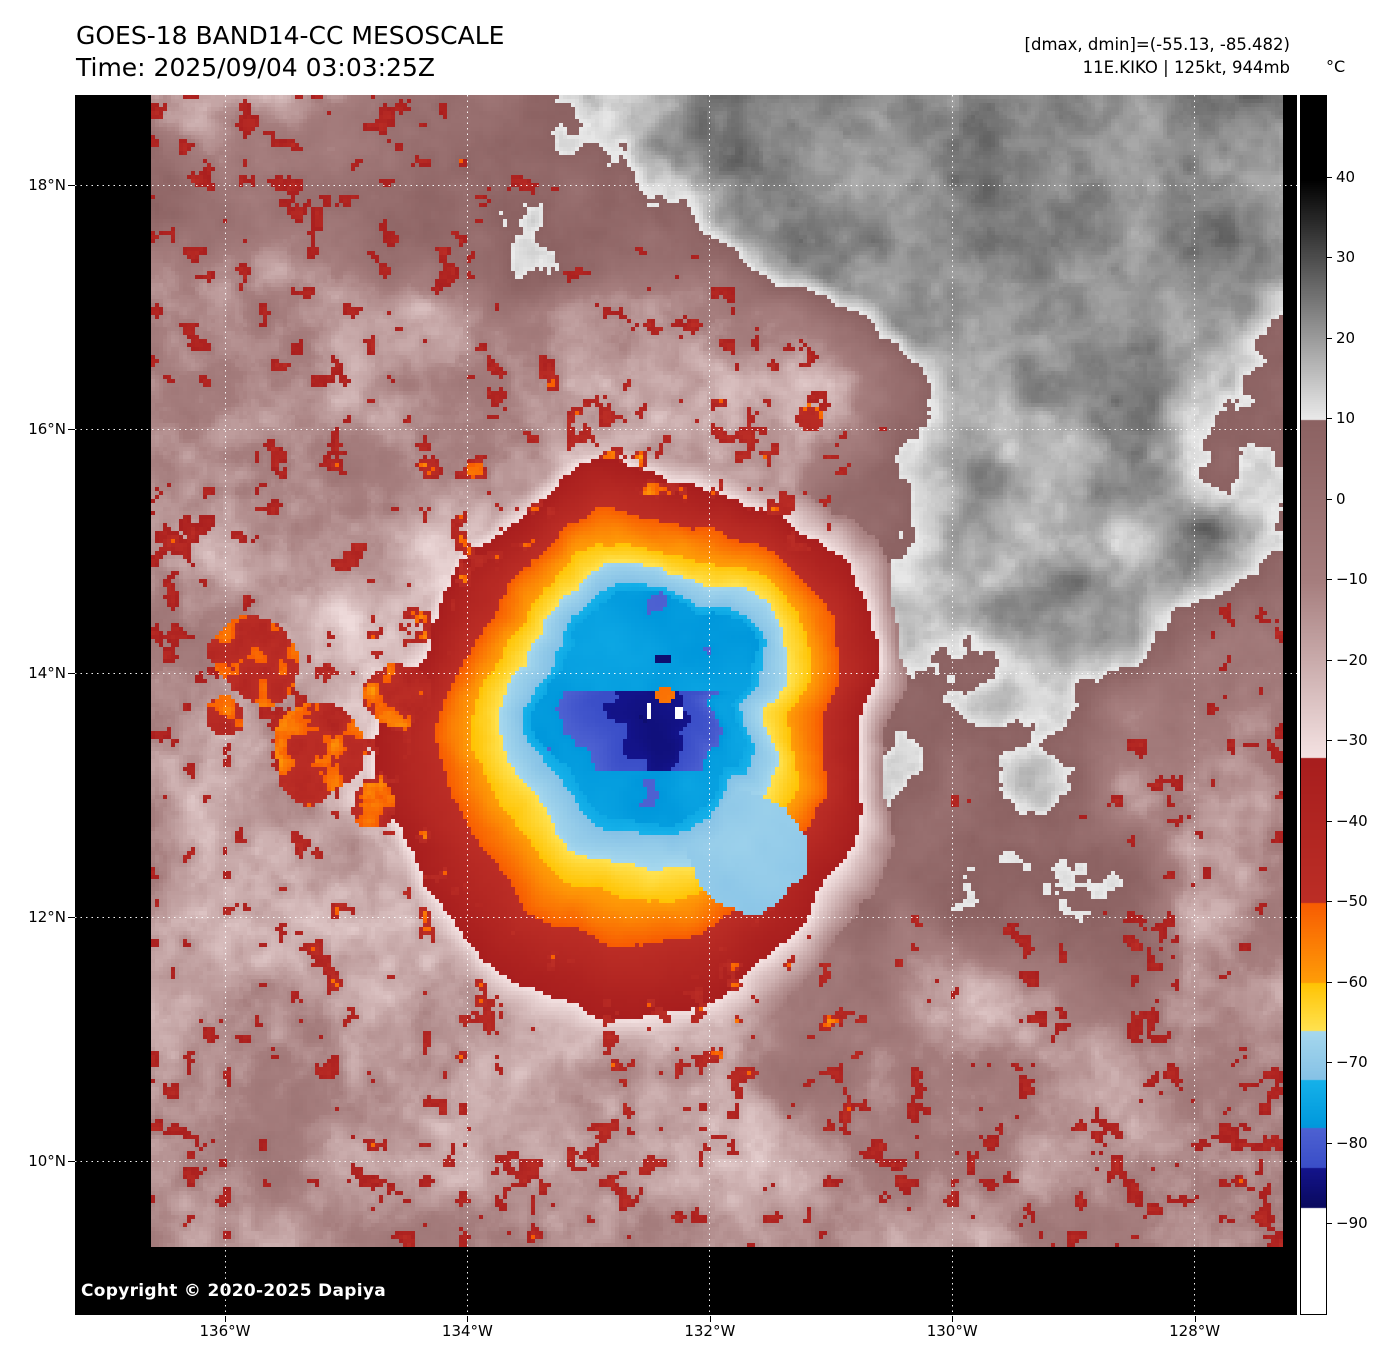 The width and height of the screenshot is (1390, 1359). I want to click on lat-tick-label: 10°N, so click(47, 1161).